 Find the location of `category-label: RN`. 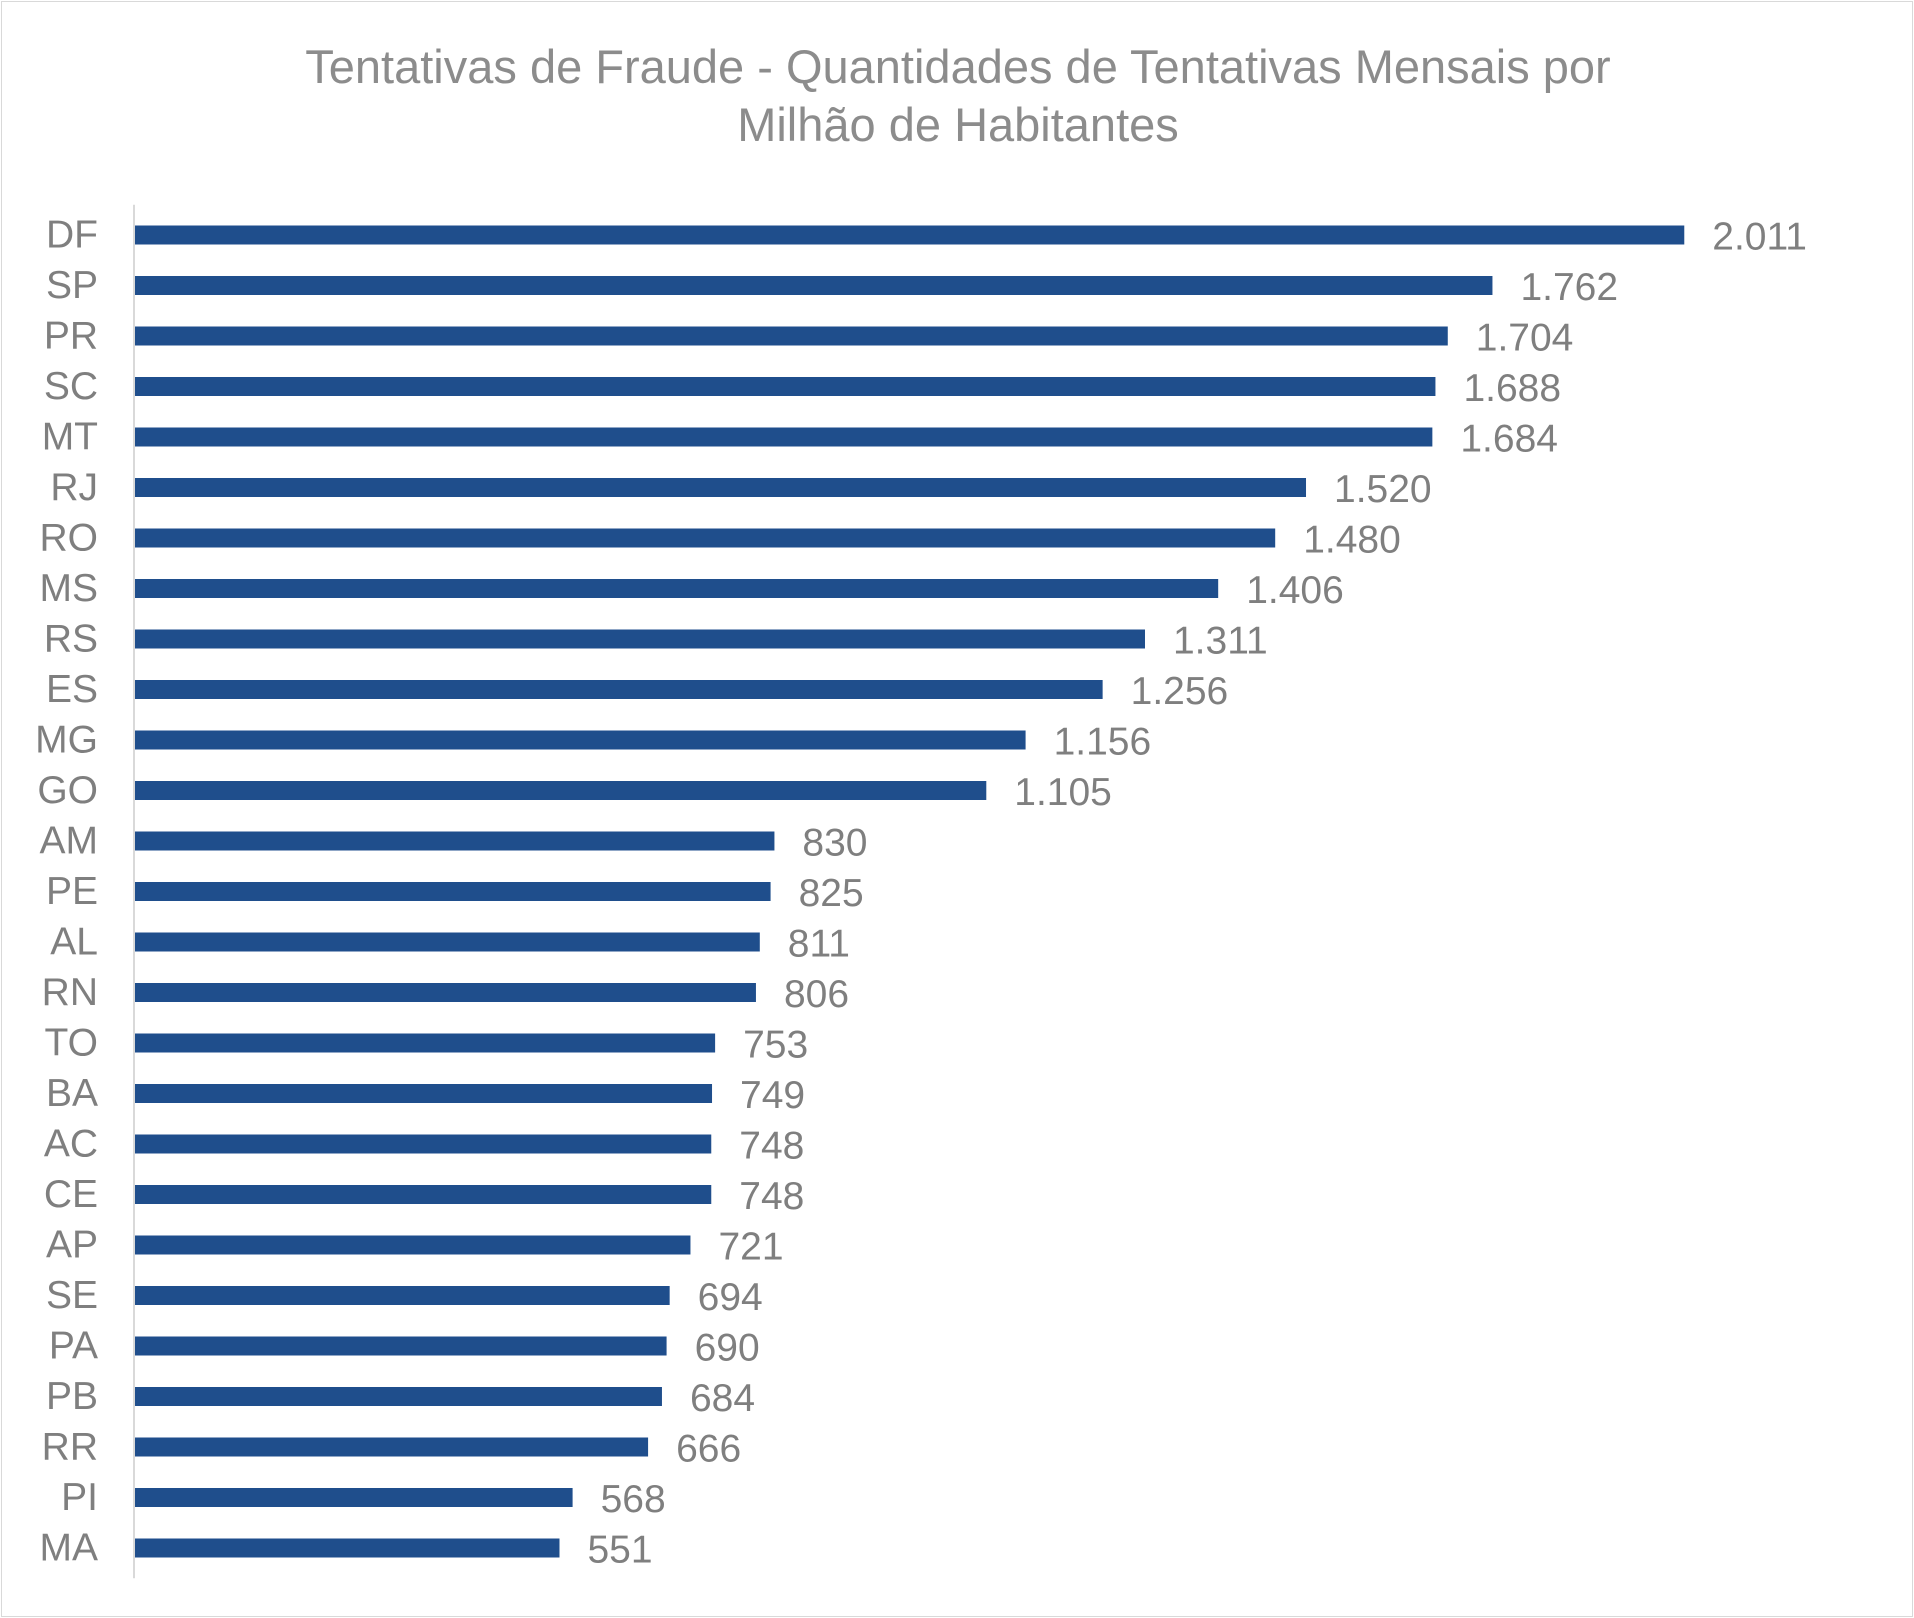

category-label: RN is located at coordinates (70, 992).